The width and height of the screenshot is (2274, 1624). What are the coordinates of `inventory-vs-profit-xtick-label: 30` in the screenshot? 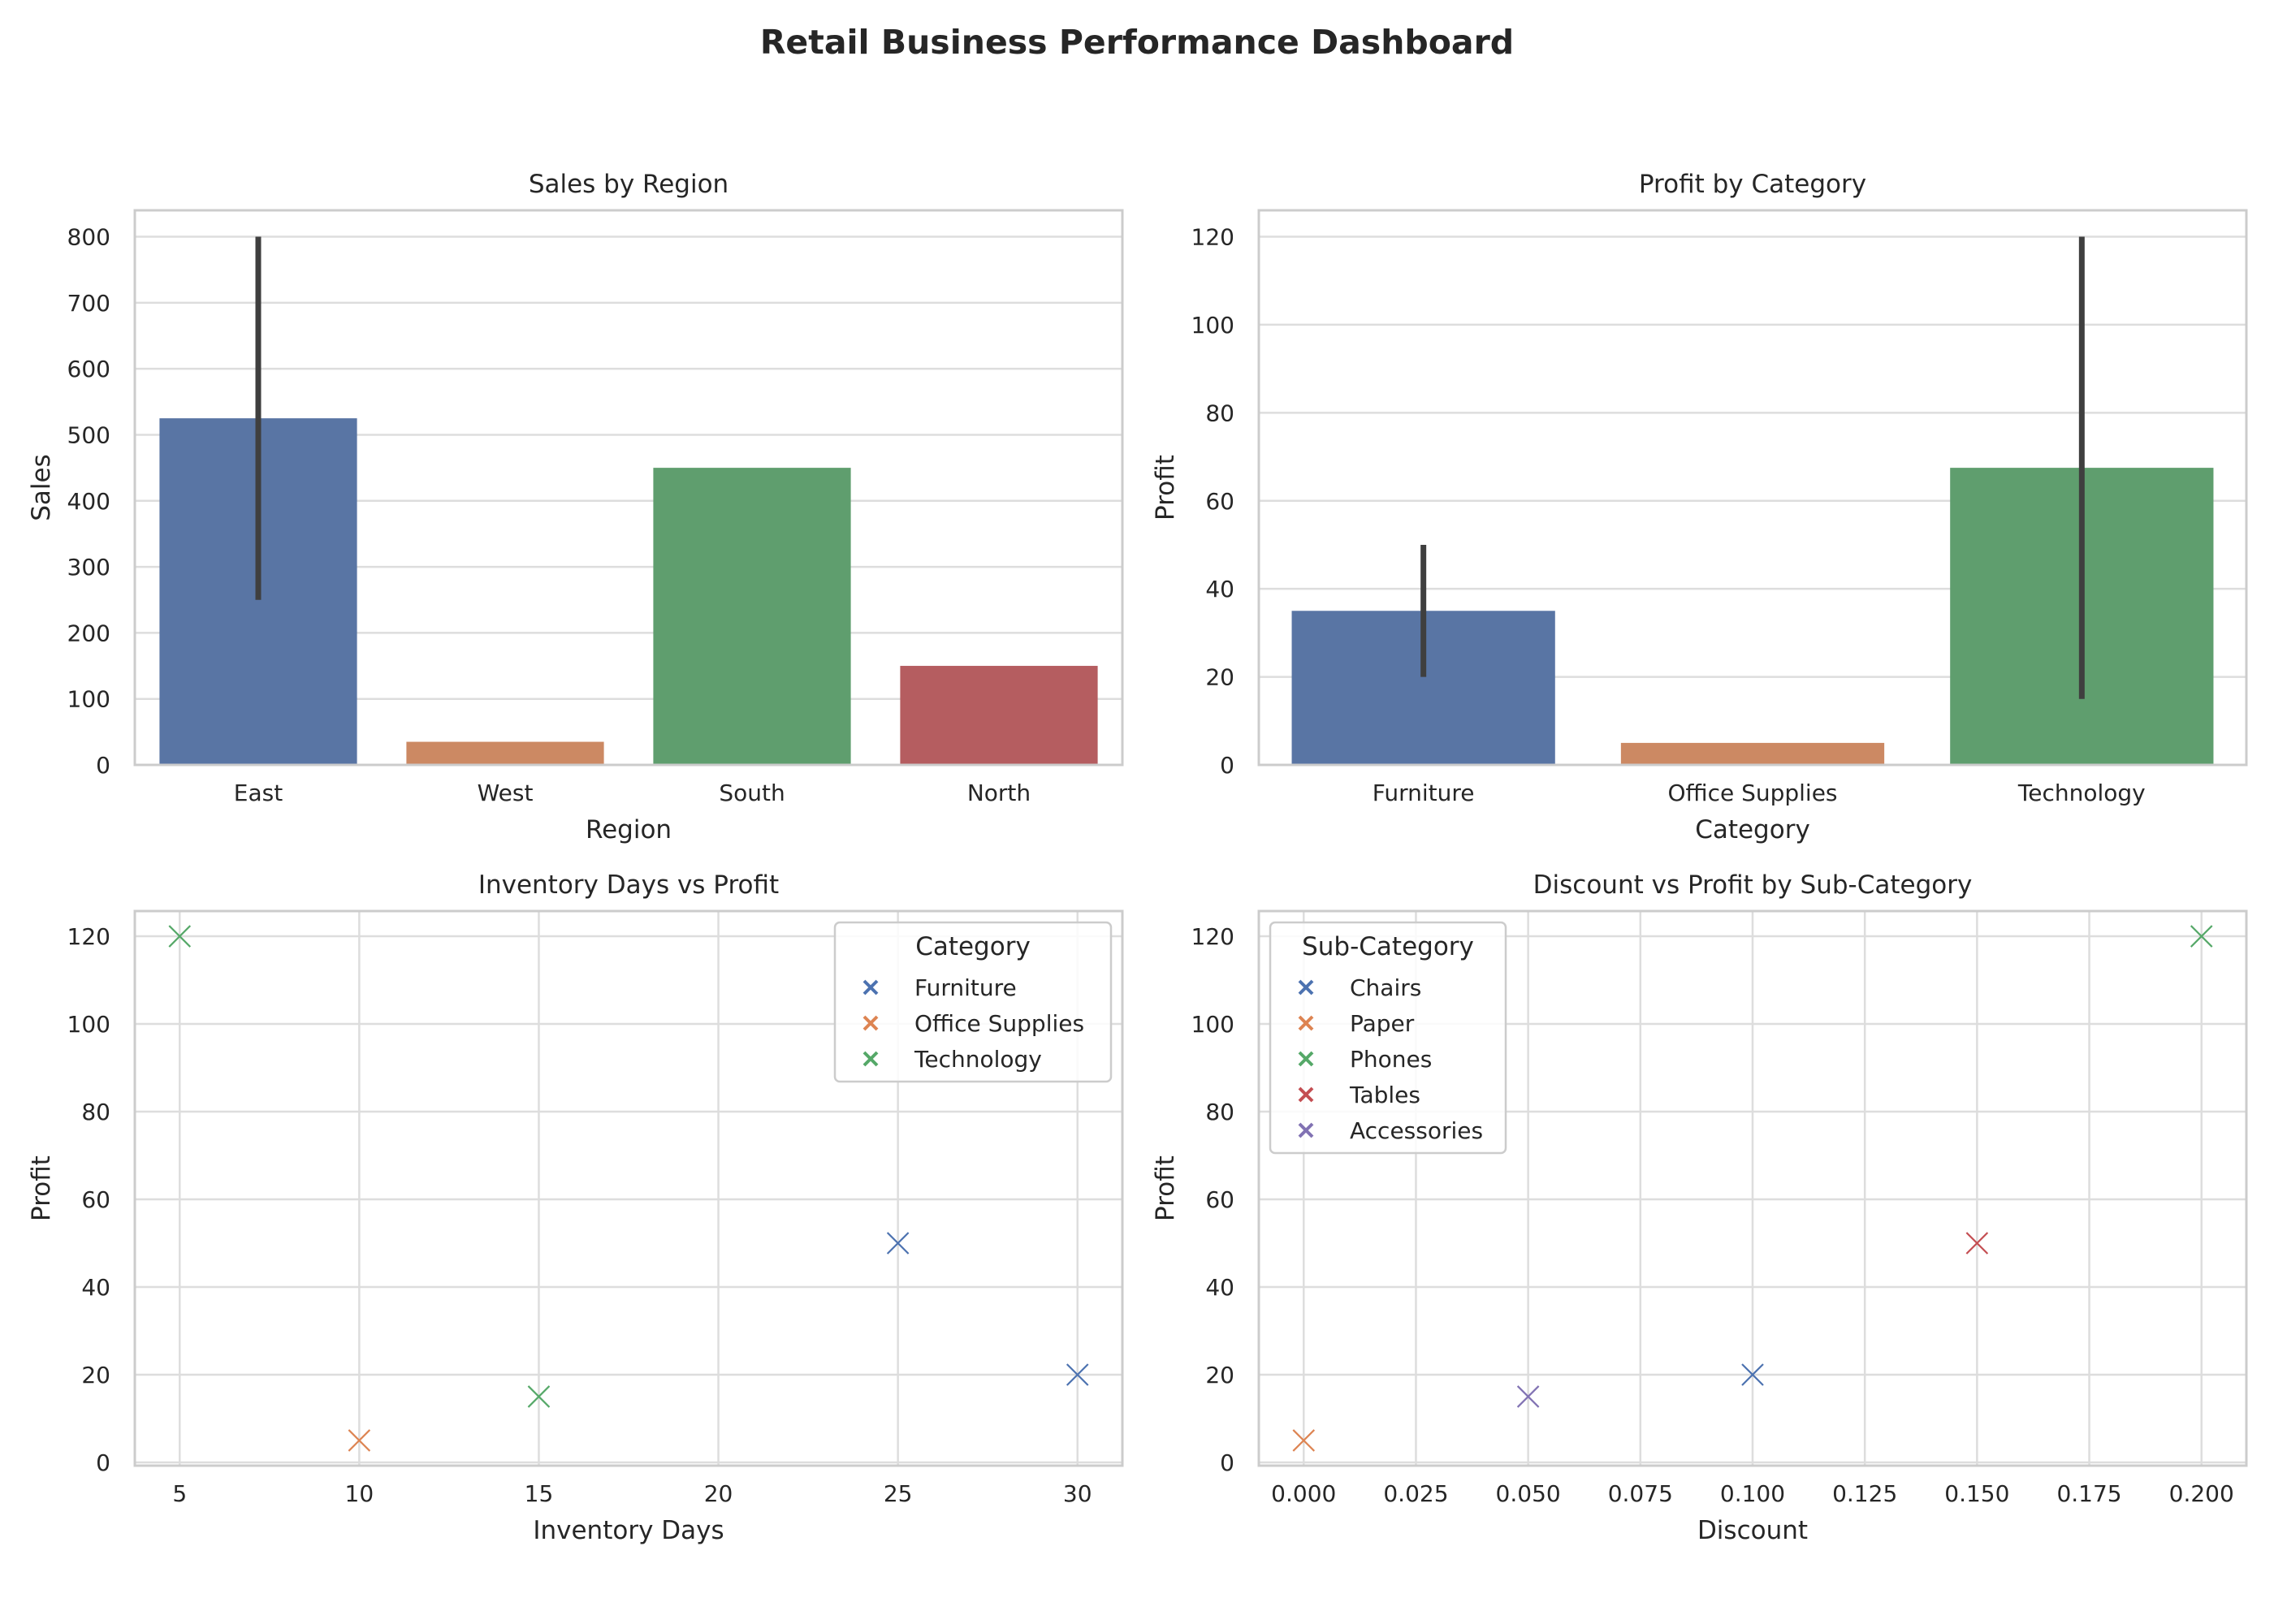 It's located at (1077, 1494).